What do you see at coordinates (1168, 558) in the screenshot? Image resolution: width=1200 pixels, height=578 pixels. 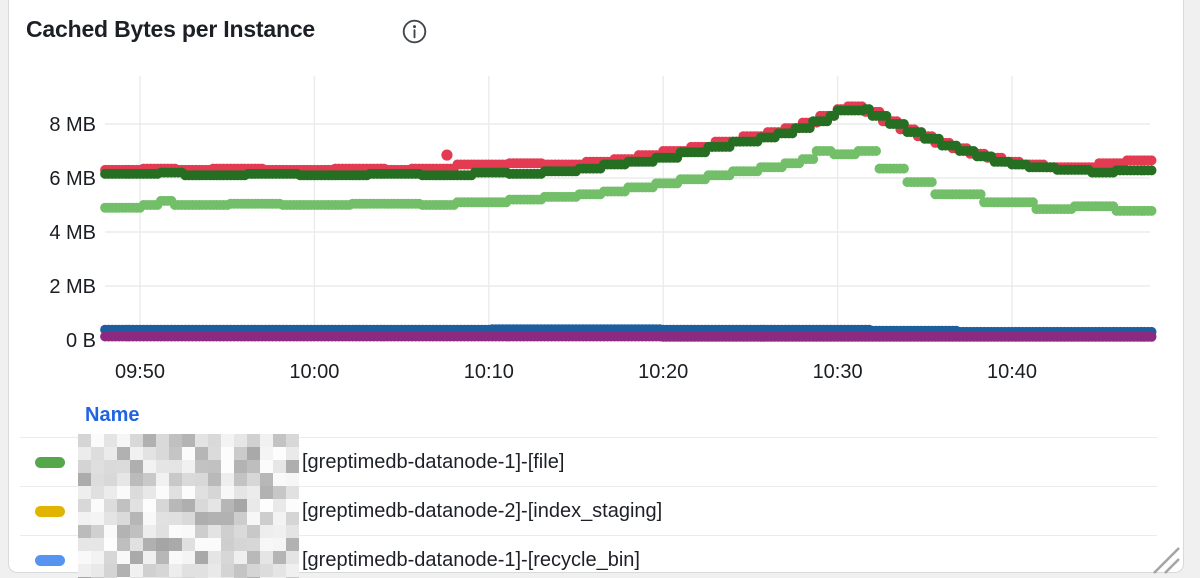 I see `panel-resize-handle-icon` at bounding box center [1168, 558].